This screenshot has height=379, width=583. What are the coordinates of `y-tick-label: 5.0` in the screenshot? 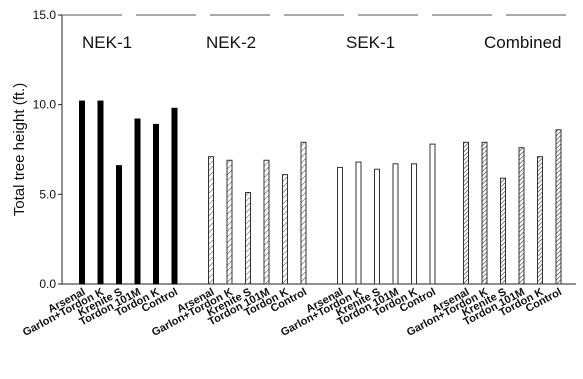 It's located at (47, 194).